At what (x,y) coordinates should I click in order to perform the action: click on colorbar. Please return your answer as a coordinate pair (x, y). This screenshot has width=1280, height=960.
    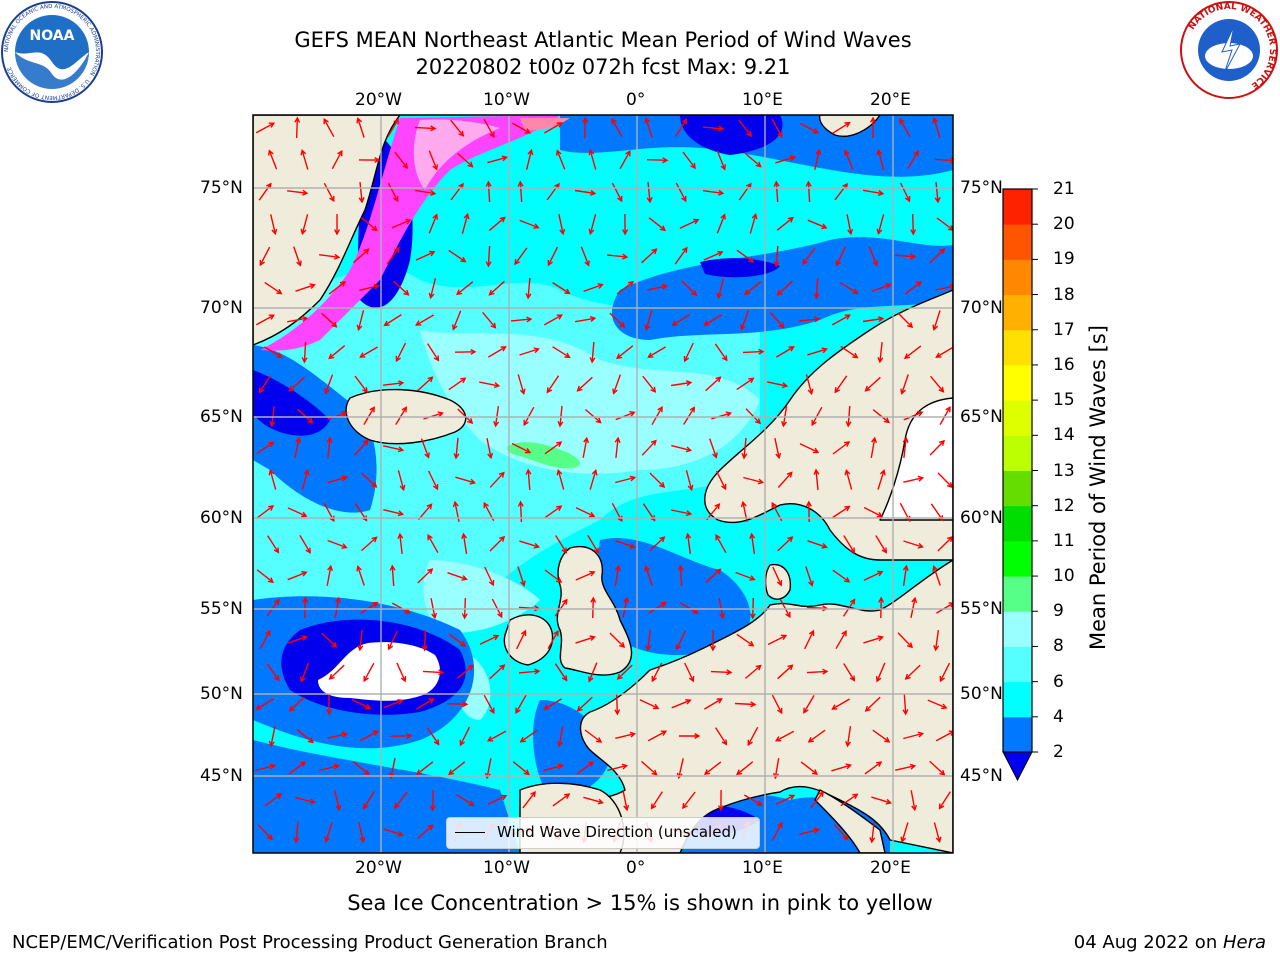
    Looking at the image, I should click on (1020, 470).